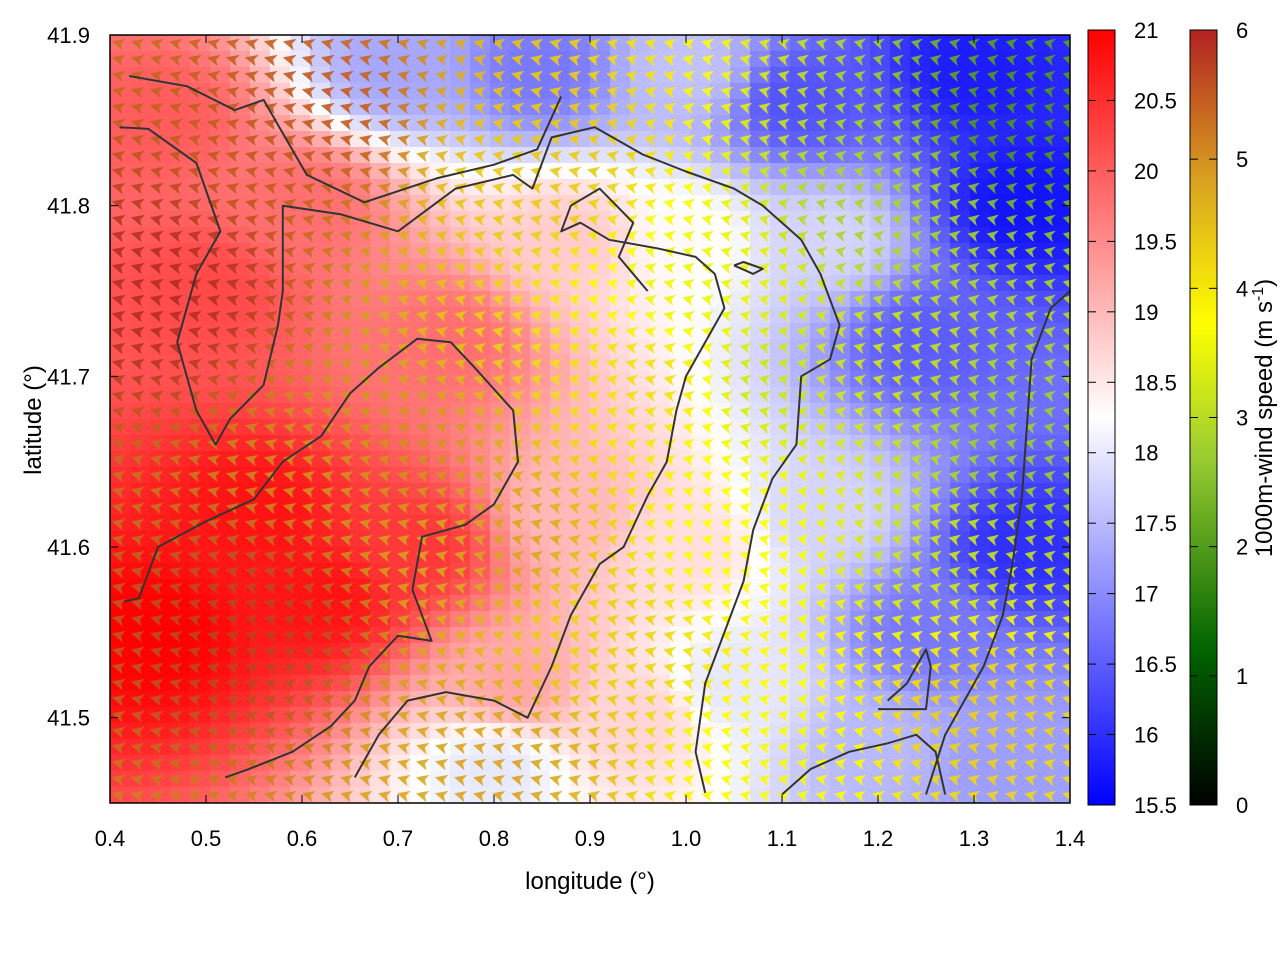  I want to click on x-tick-label: 1.3, so click(974, 838).